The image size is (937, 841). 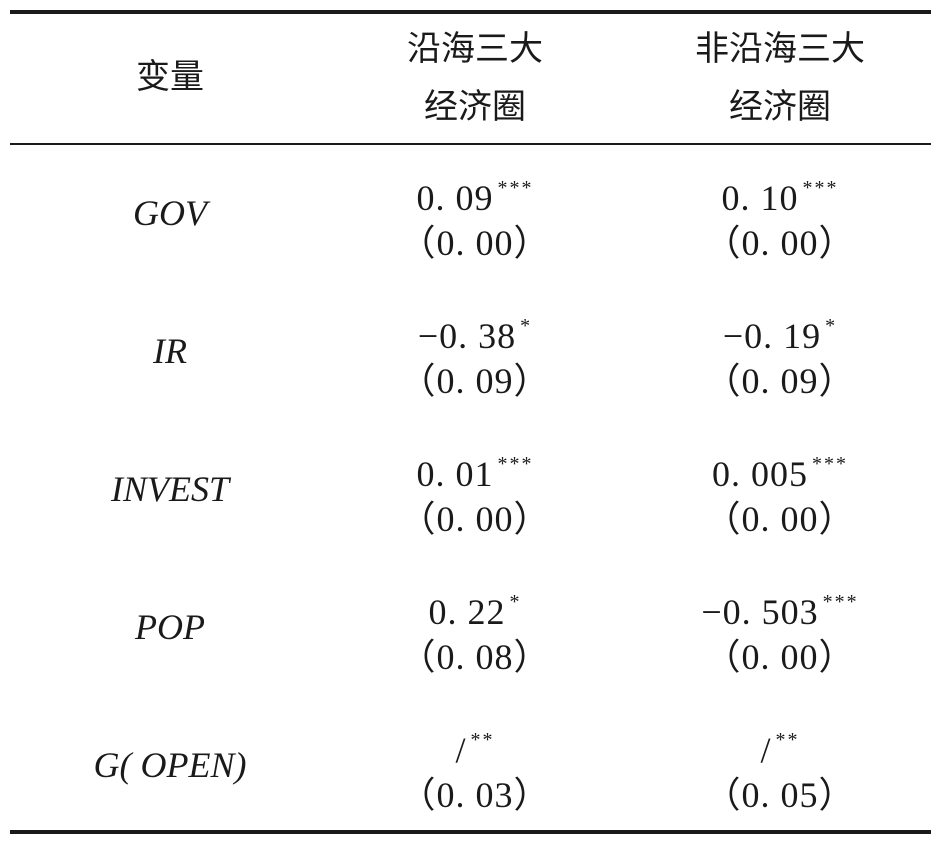 What do you see at coordinates (455, 474) in the screenshot?
I see `coef-value: 0. 01` at bounding box center [455, 474].